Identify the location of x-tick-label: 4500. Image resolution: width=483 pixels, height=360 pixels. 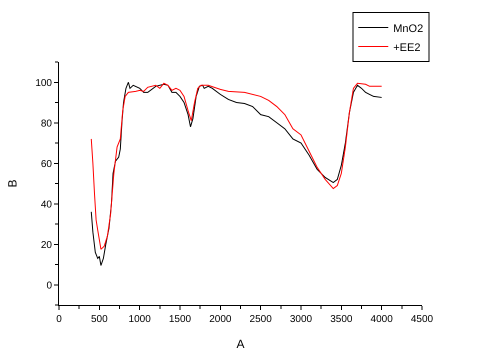
(422, 319).